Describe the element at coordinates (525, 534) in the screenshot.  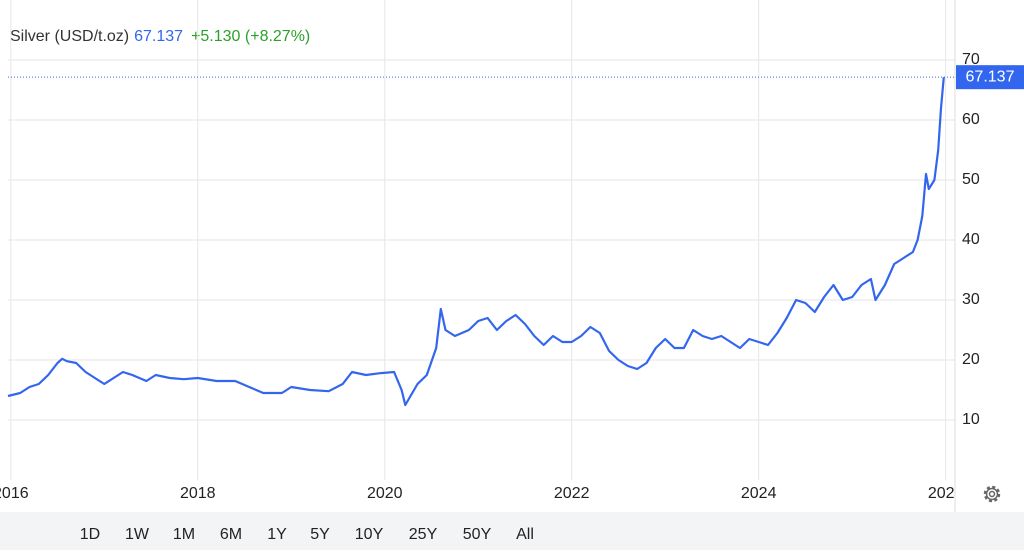
I see `range-button: All` at that location.